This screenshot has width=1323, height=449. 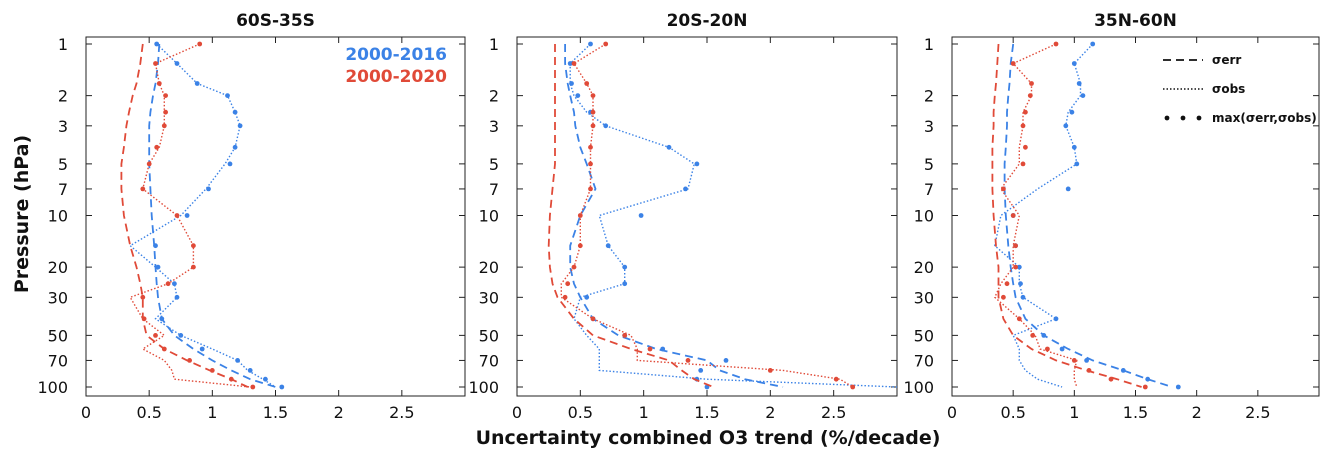 What do you see at coordinates (1135, 21) in the screenshot?
I see `panel-title: 35N-60N` at bounding box center [1135, 21].